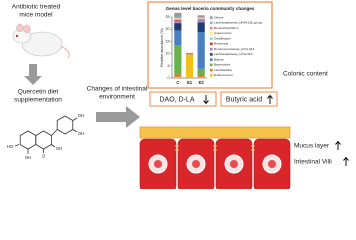  I want to click on down-arrow, so click(206, 100).